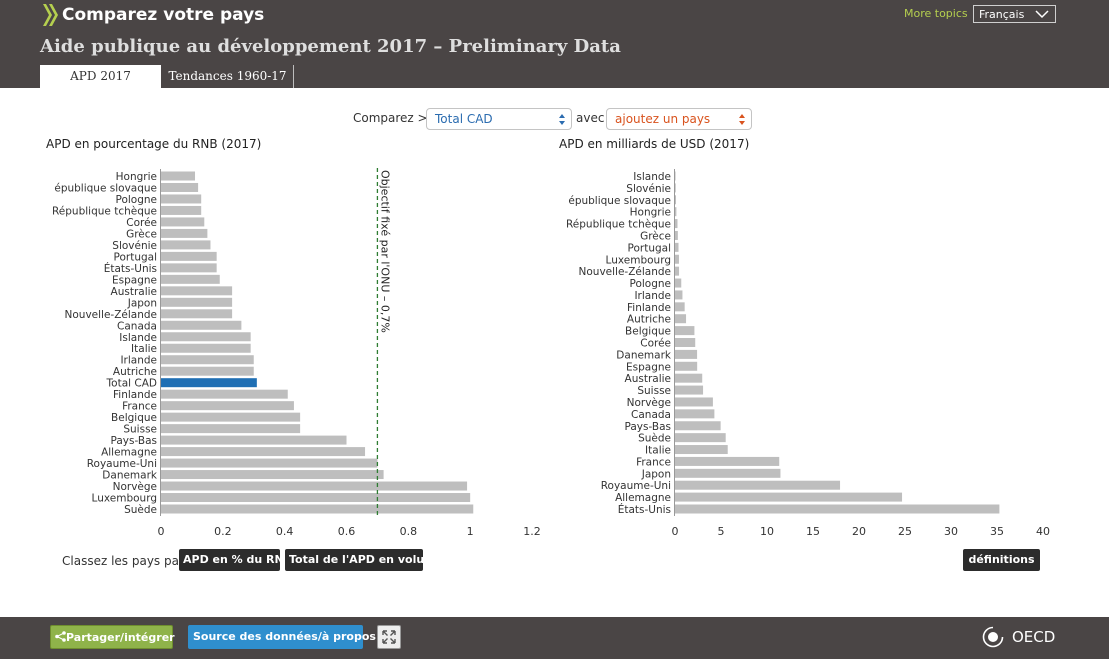 This screenshot has width=1109, height=659. What do you see at coordinates (905, 531) in the screenshot?
I see `x-tick-label: 25` at bounding box center [905, 531].